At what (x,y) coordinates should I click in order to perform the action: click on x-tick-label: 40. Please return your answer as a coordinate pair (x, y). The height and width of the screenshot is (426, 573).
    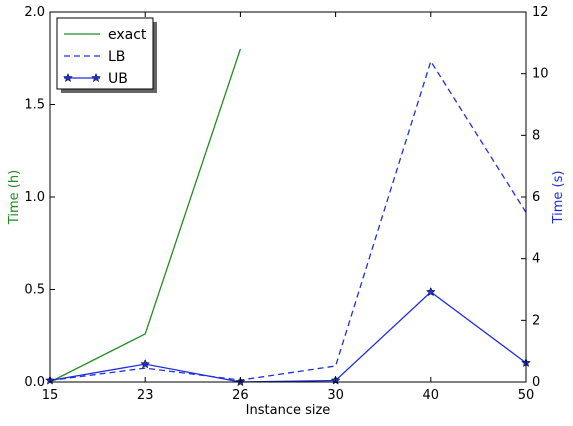
    Looking at the image, I should click on (431, 395).